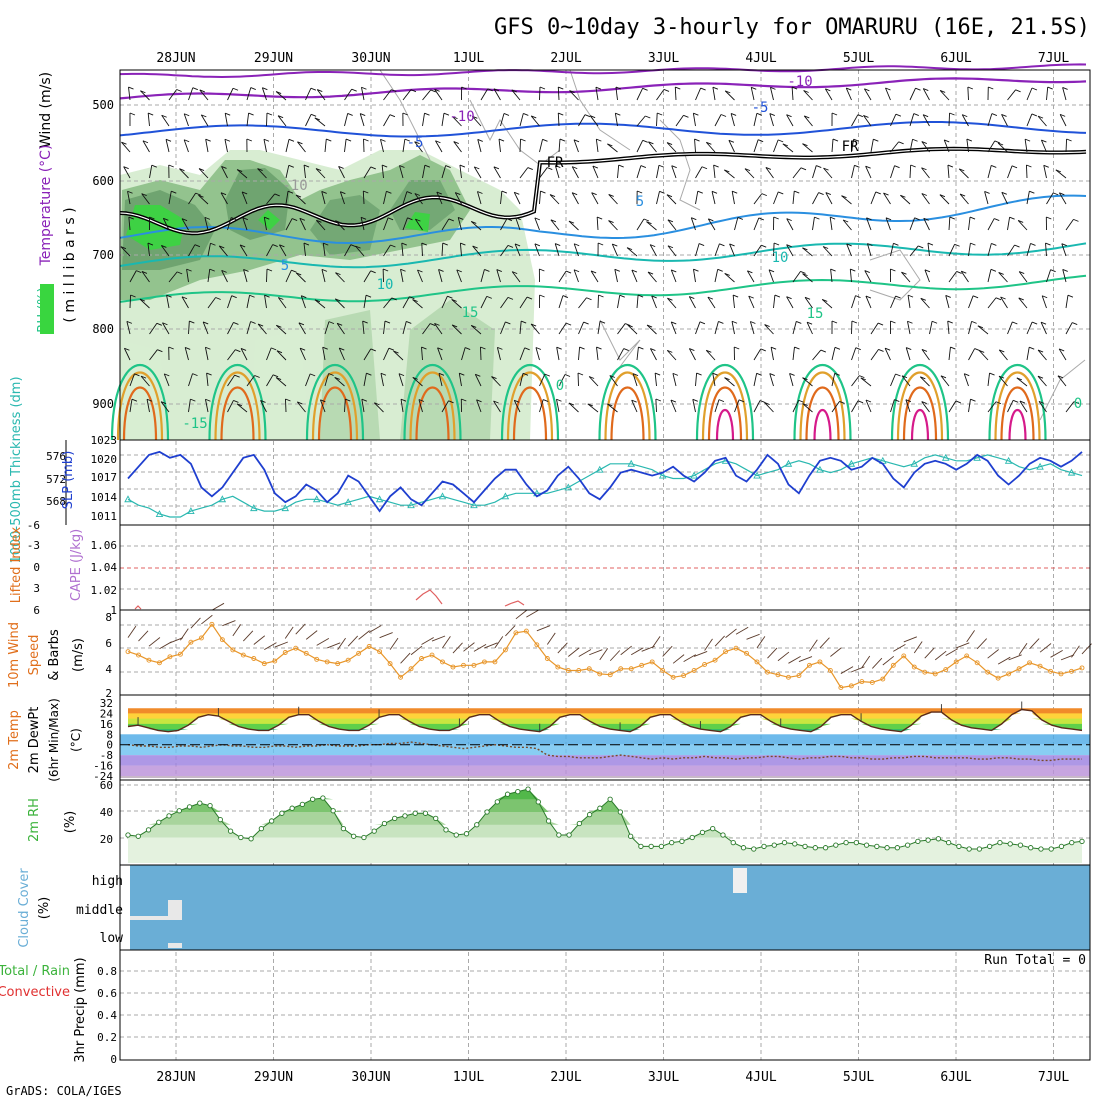  Describe the element at coordinates (113, 1059) in the screenshot. I see `precip-tick: 0` at that location.